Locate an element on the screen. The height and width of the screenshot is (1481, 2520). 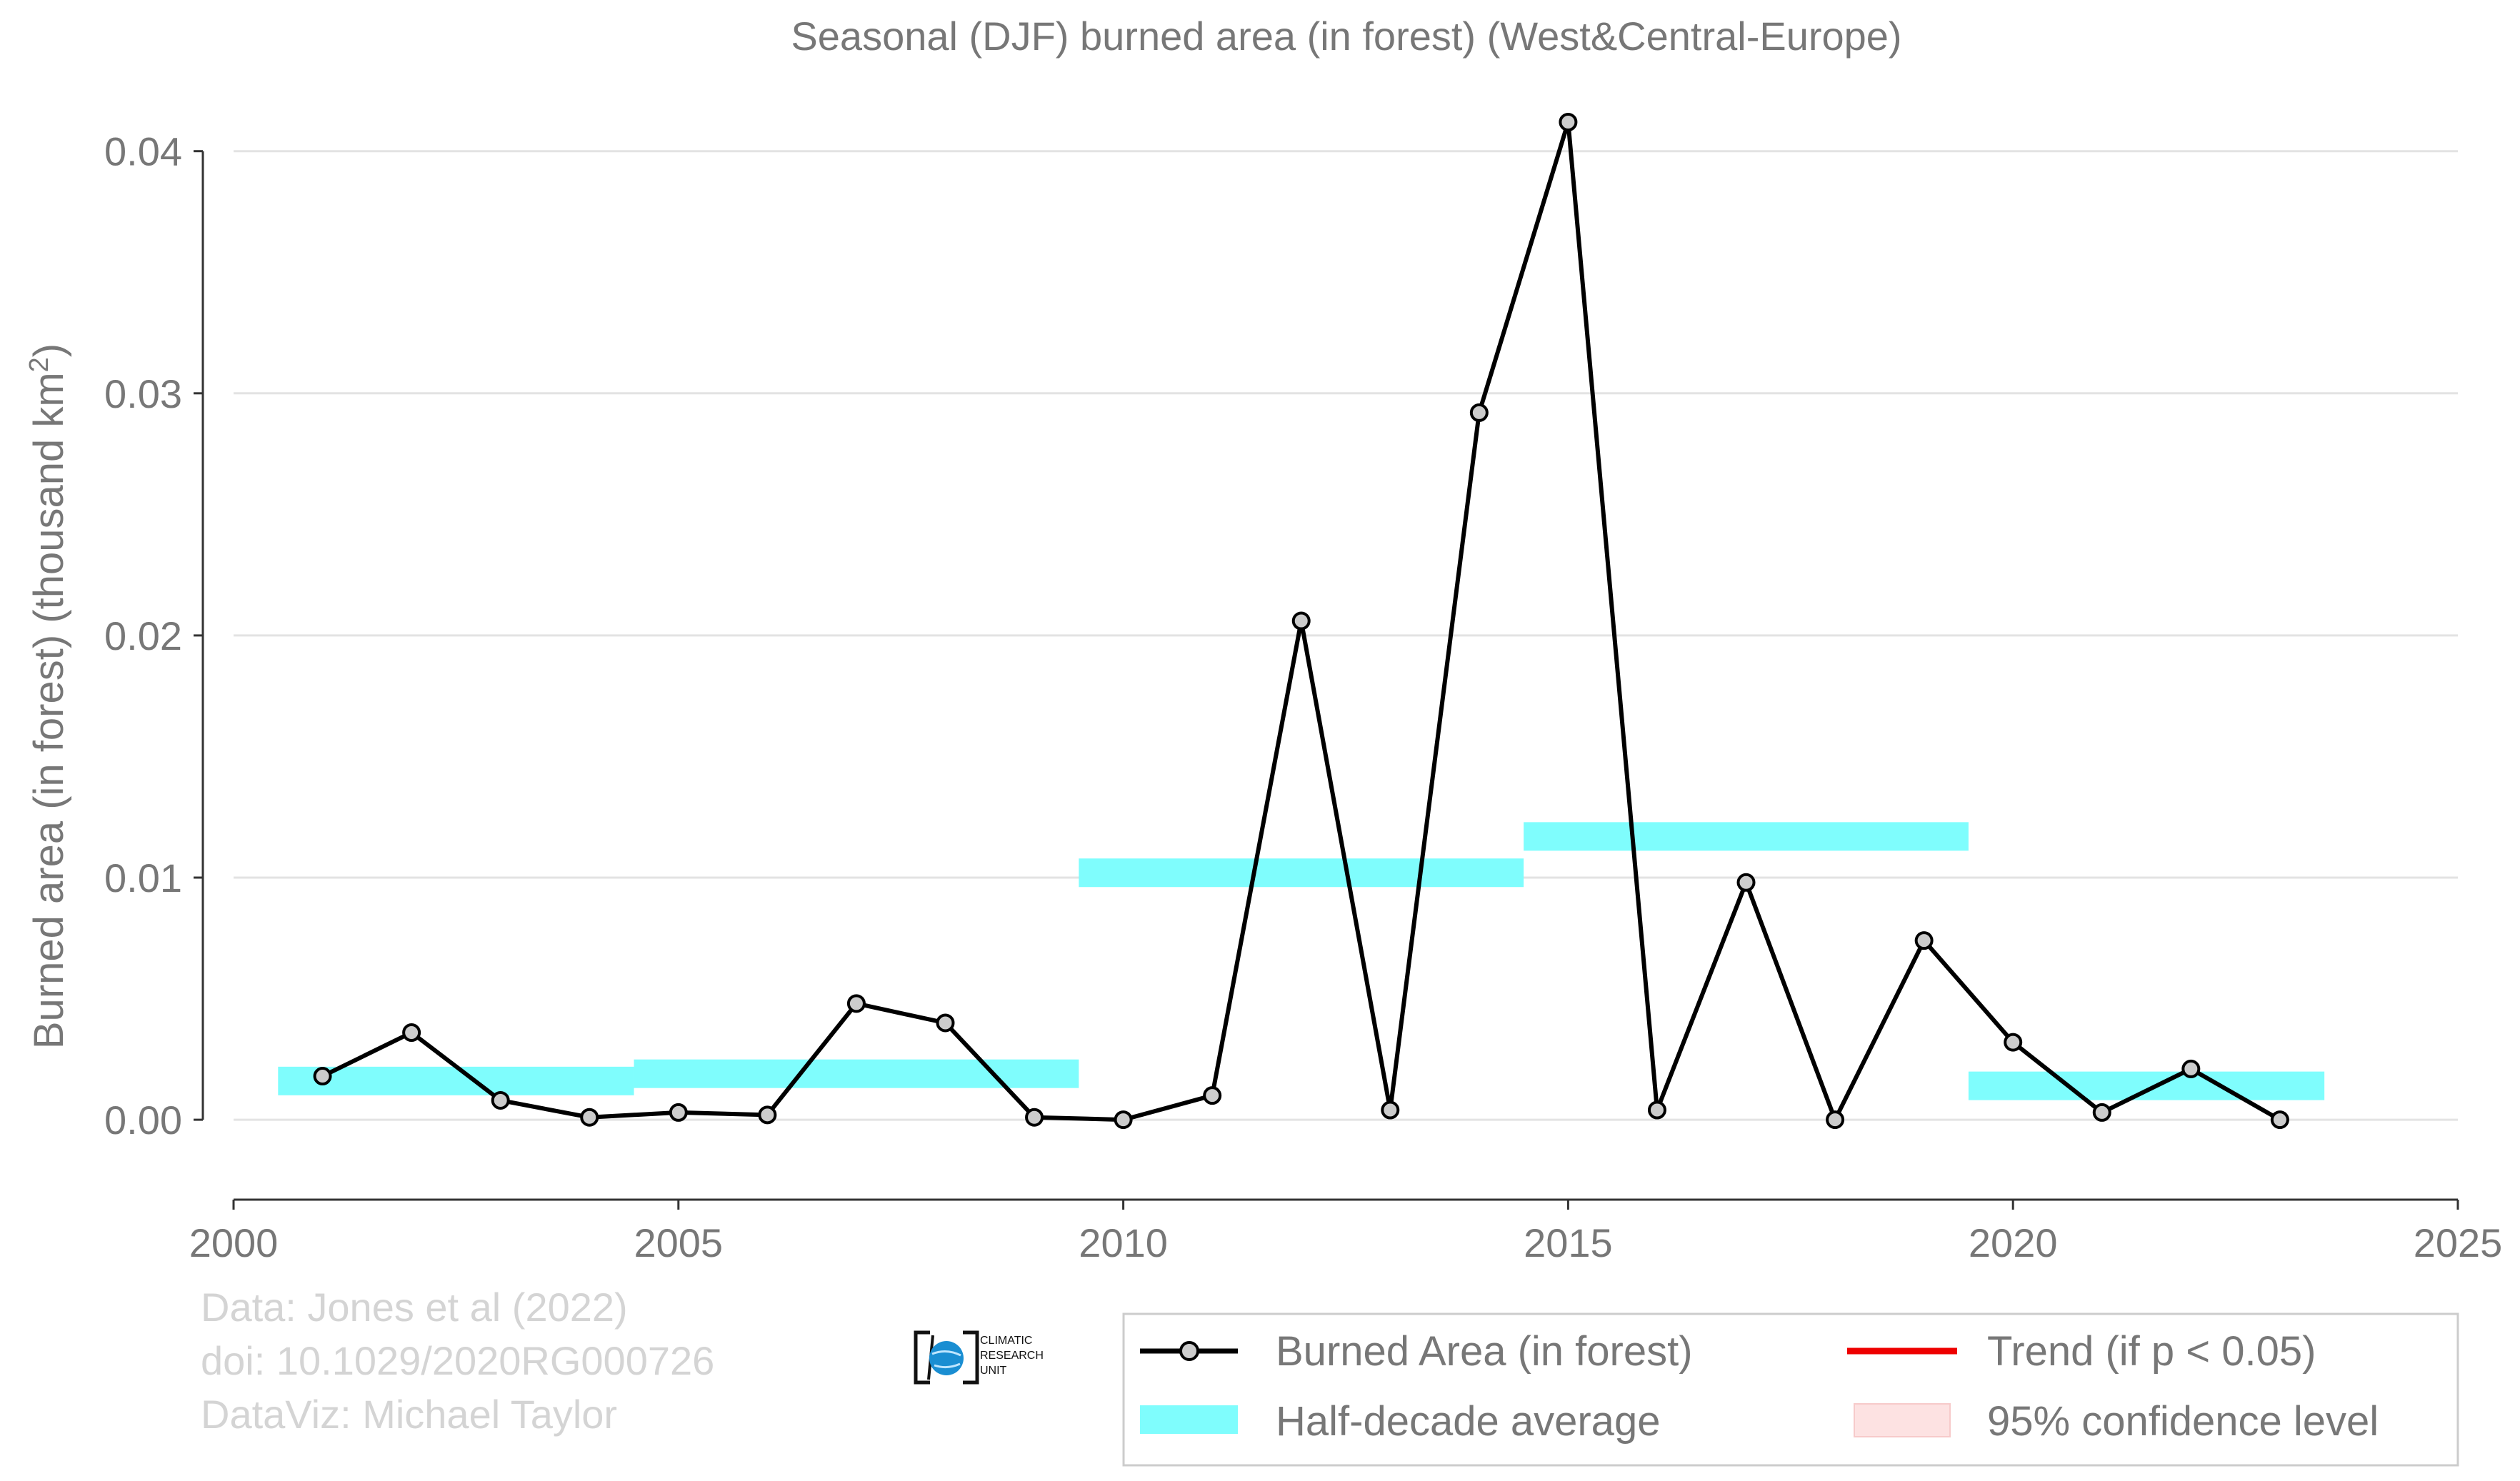
y-axis-label: Burned area (in forest) (thousand km2) is located at coordinates (48, 696).